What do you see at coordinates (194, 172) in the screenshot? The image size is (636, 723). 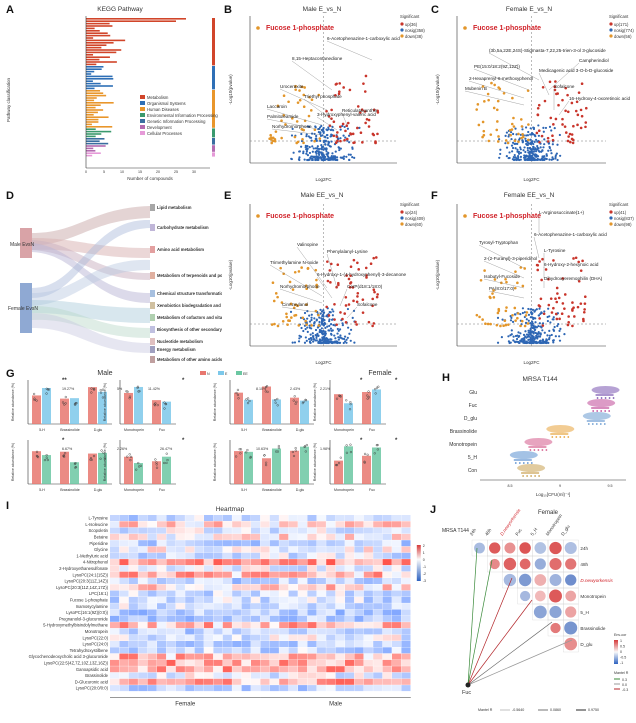 I see `kegg-x-tick: 30` at bounding box center [194, 172].